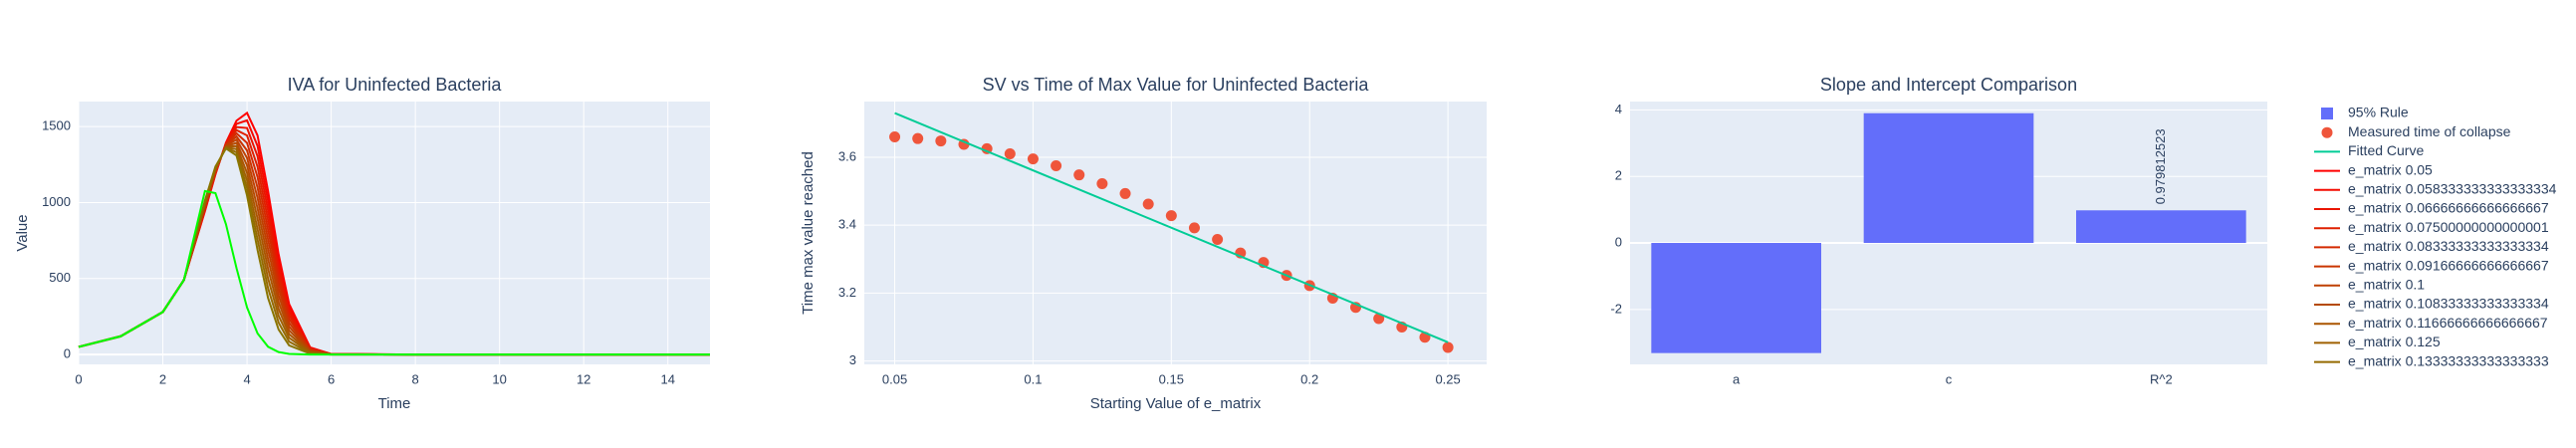  What do you see at coordinates (162, 378) in the screenshot?
I see `x-tick-label: 2` at bounding box center [162, 378].